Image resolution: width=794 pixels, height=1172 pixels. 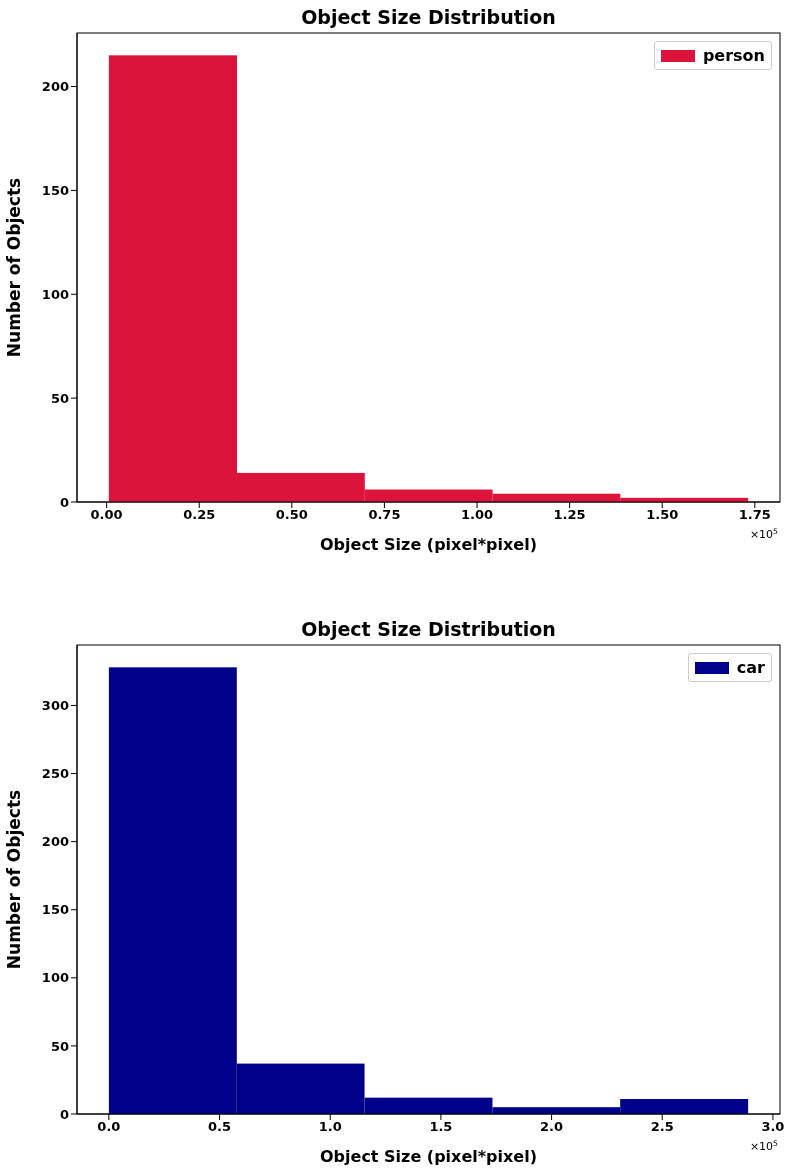 I want to click on x-tick-label: 2.5, so click(x=662, y=1127).